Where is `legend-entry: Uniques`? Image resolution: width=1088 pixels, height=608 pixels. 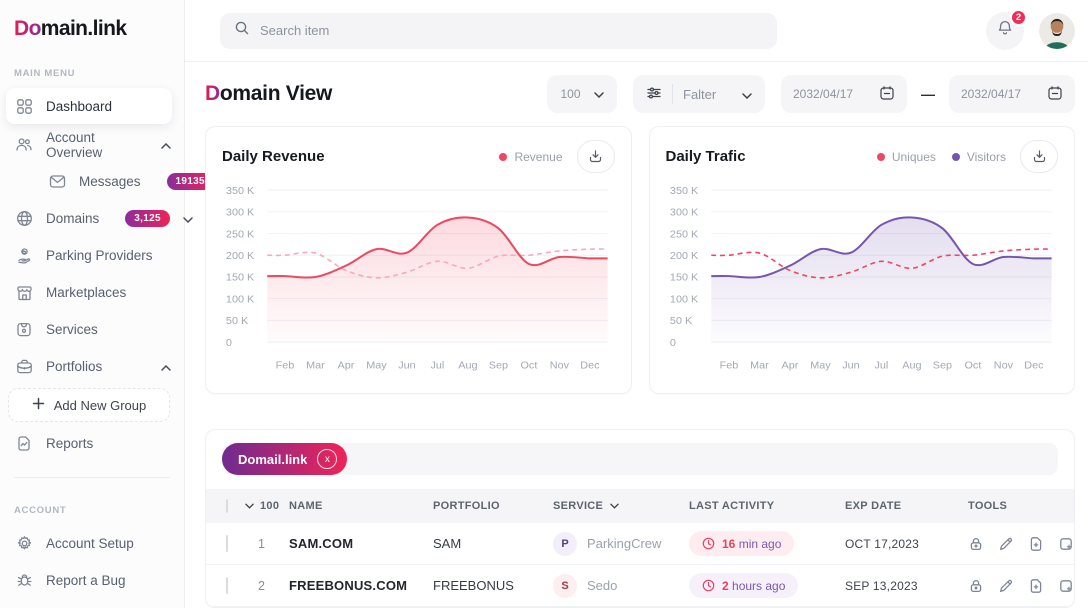 legend-entry: Uniques is located at coordinates (906, 157).